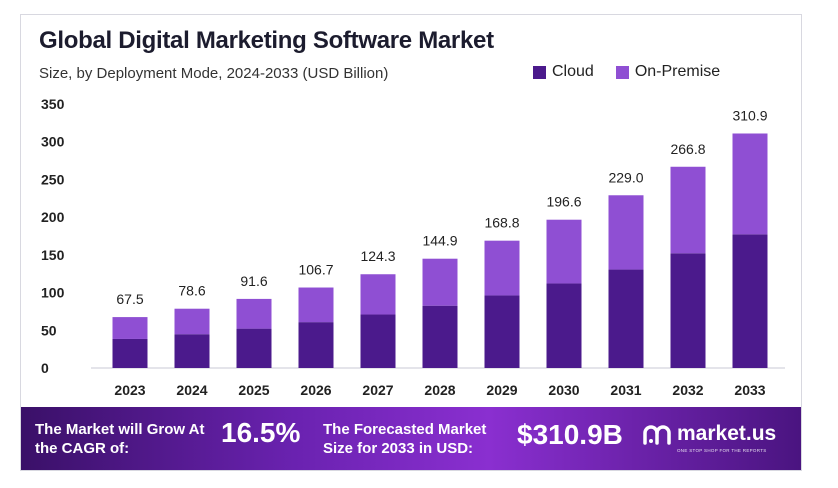  What do you see at coordinates (573, 71) in the screenshot?
I see `legend-label-cloud: Cloud` at bounding box center [573, 71].